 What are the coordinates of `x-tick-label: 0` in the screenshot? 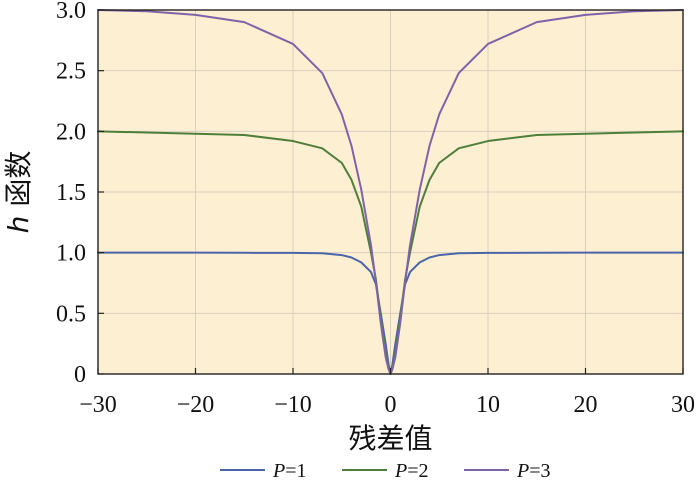 It's located at (391, 405).